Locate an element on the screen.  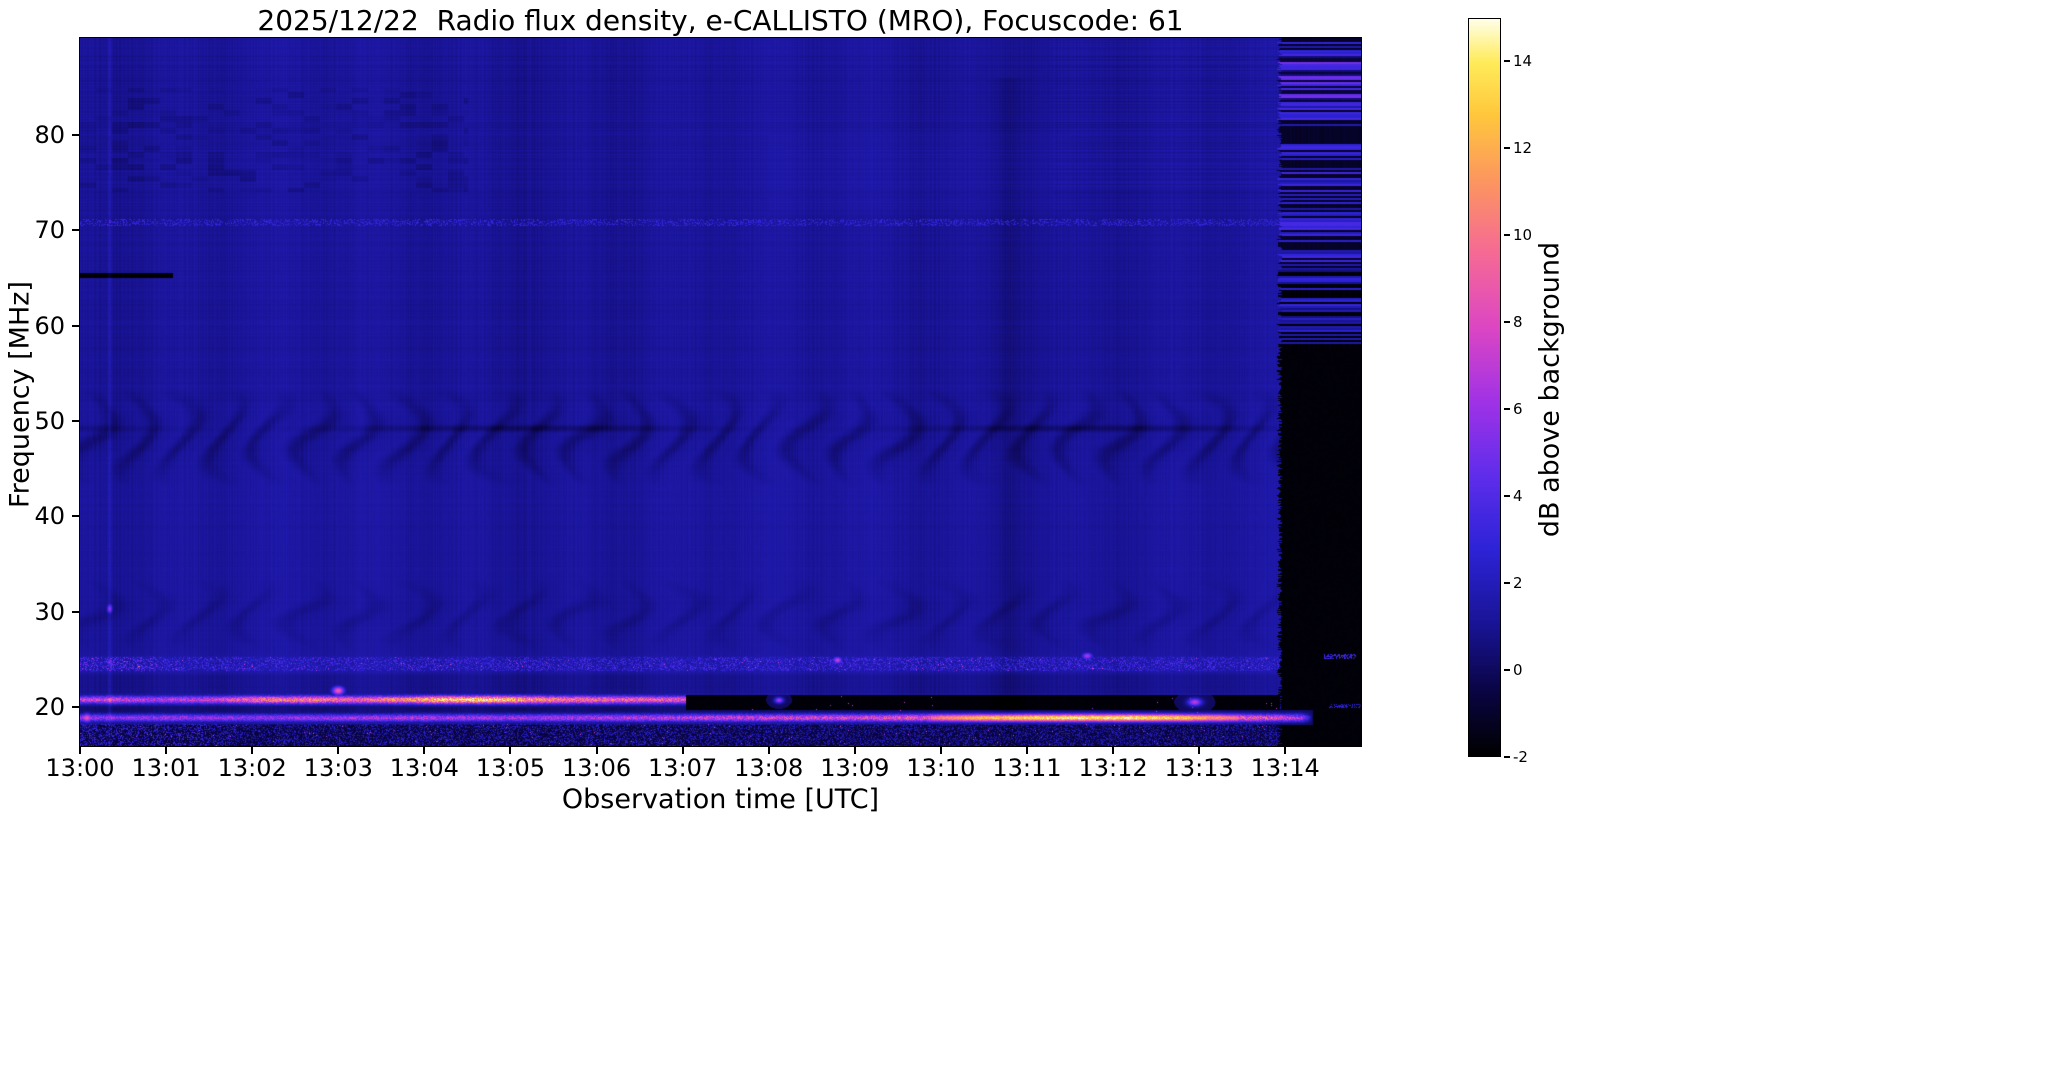
x-tick-label: 13:12 is located at coordinates (1113, 768).